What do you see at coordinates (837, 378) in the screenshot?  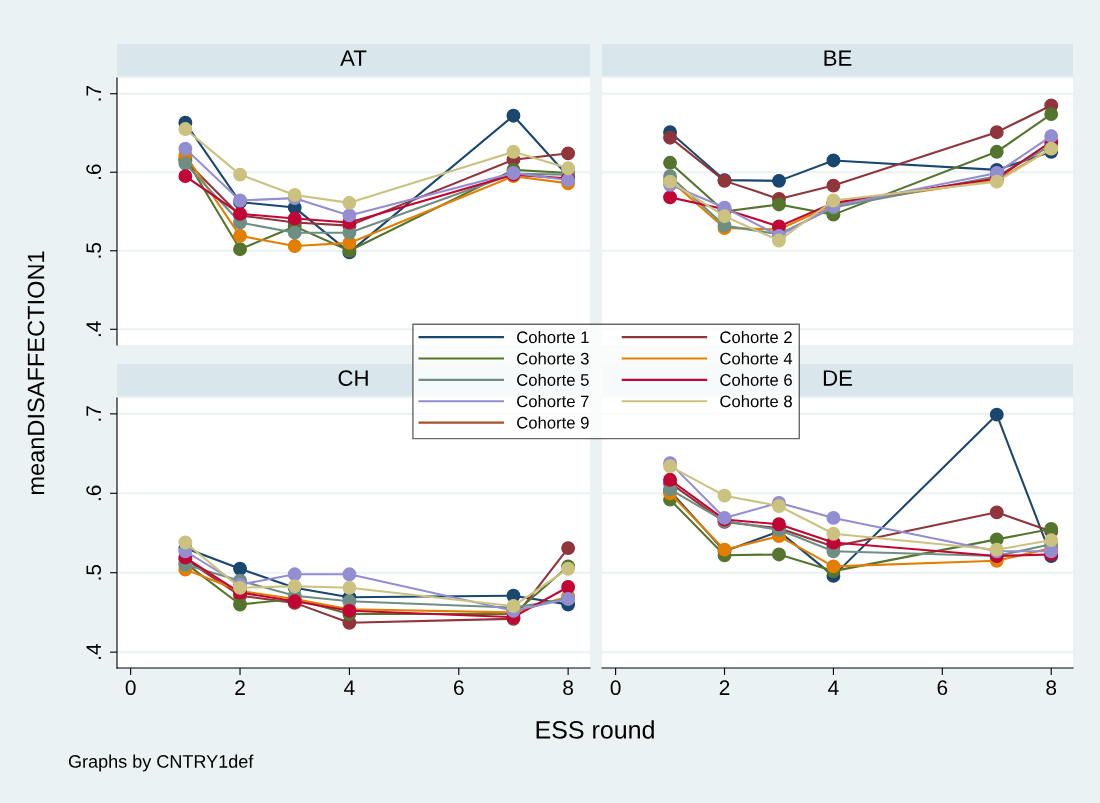 I see `chart-title: DE` at bounding box center [837, 378].